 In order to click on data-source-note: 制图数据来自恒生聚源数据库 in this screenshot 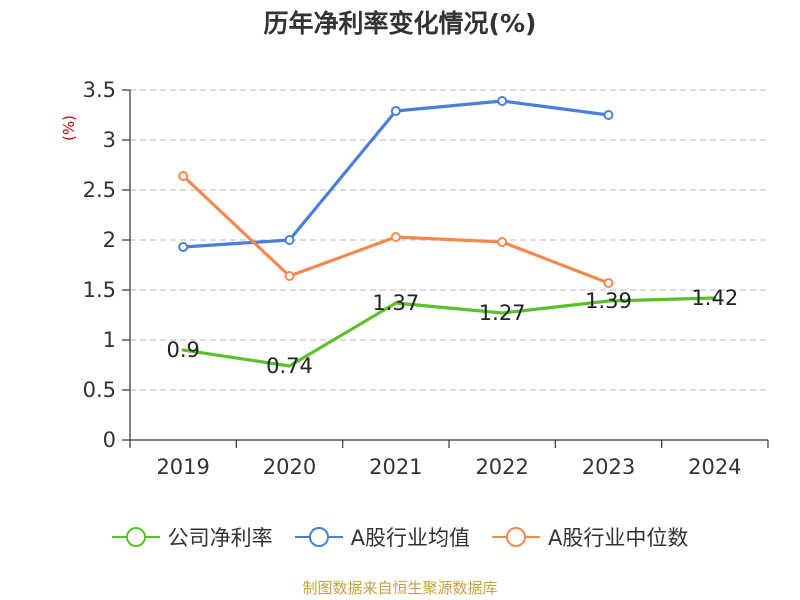, I will do `click(400, 588)`.